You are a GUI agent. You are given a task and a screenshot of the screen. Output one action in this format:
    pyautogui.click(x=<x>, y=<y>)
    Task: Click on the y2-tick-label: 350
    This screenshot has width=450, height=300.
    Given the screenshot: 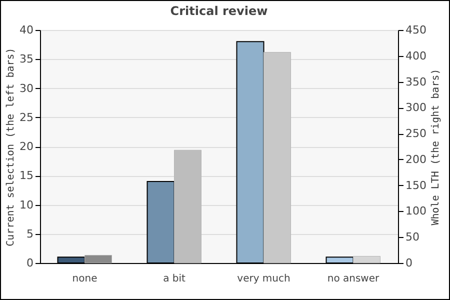 What is the action you would take?
    pyautogui.click(x=416, y=81)
    